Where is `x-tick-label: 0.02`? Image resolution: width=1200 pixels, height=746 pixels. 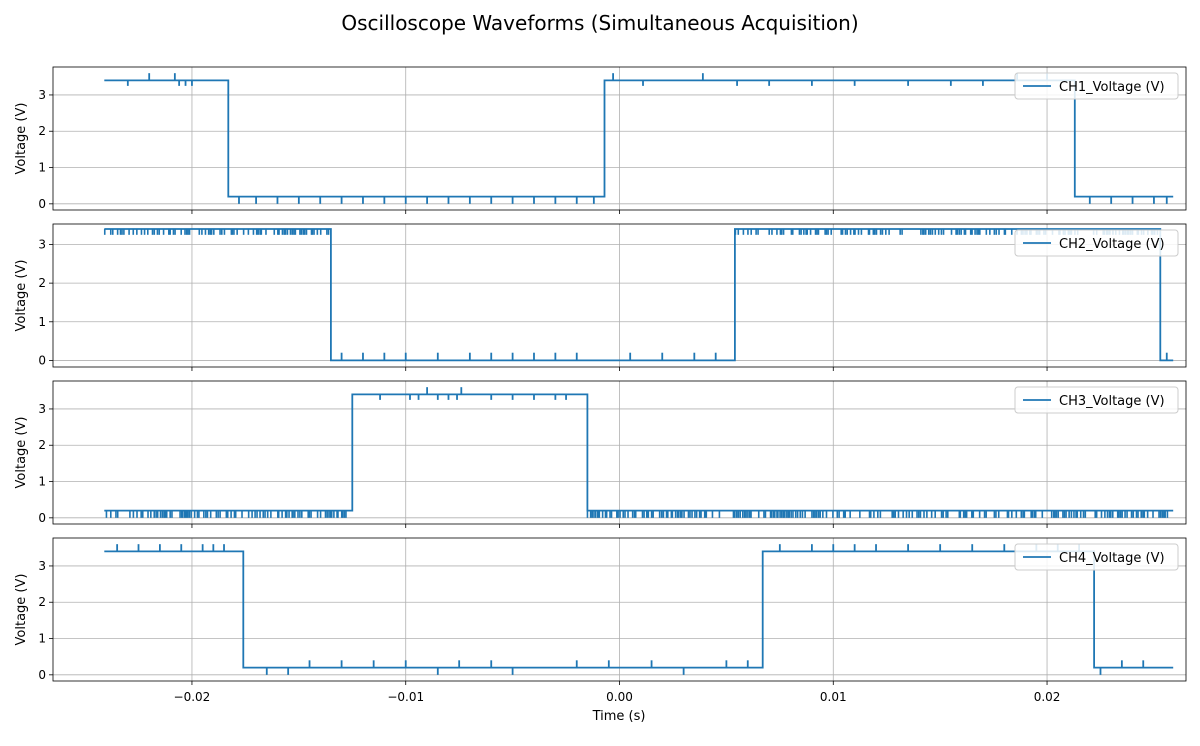
x-tick-label: 0.02 is located at coordinates (1047, 697).